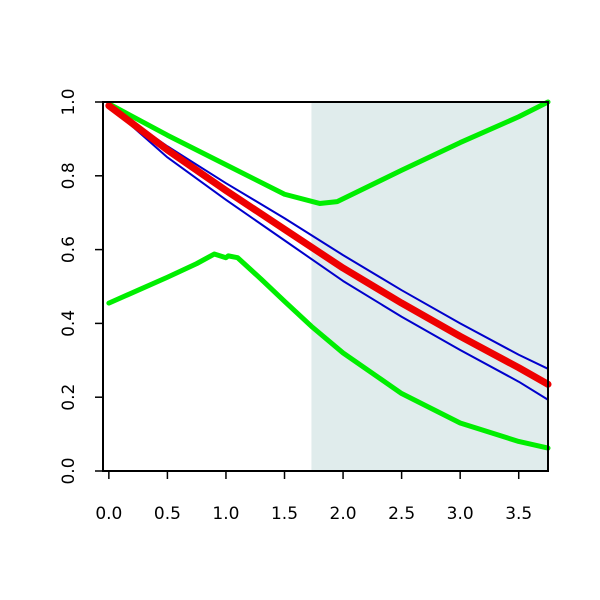 This screenshot has width=600, height=600. Describe the element at coordinates (167, 514) in the screenshot. I see `x-tick-label-1: 0.5` at that location.